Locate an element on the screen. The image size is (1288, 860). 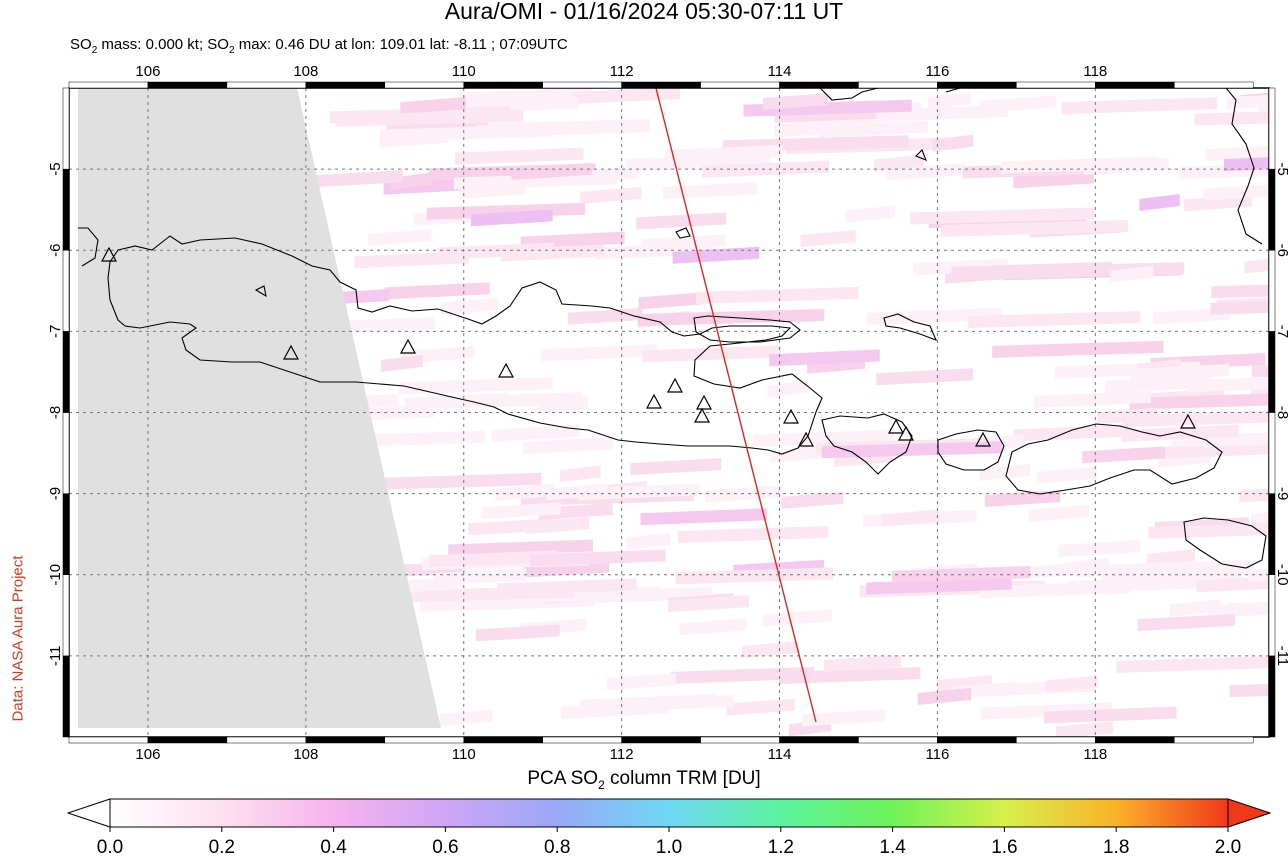
lat-tick-label-left: -8 is located at coordinates (55, 412).